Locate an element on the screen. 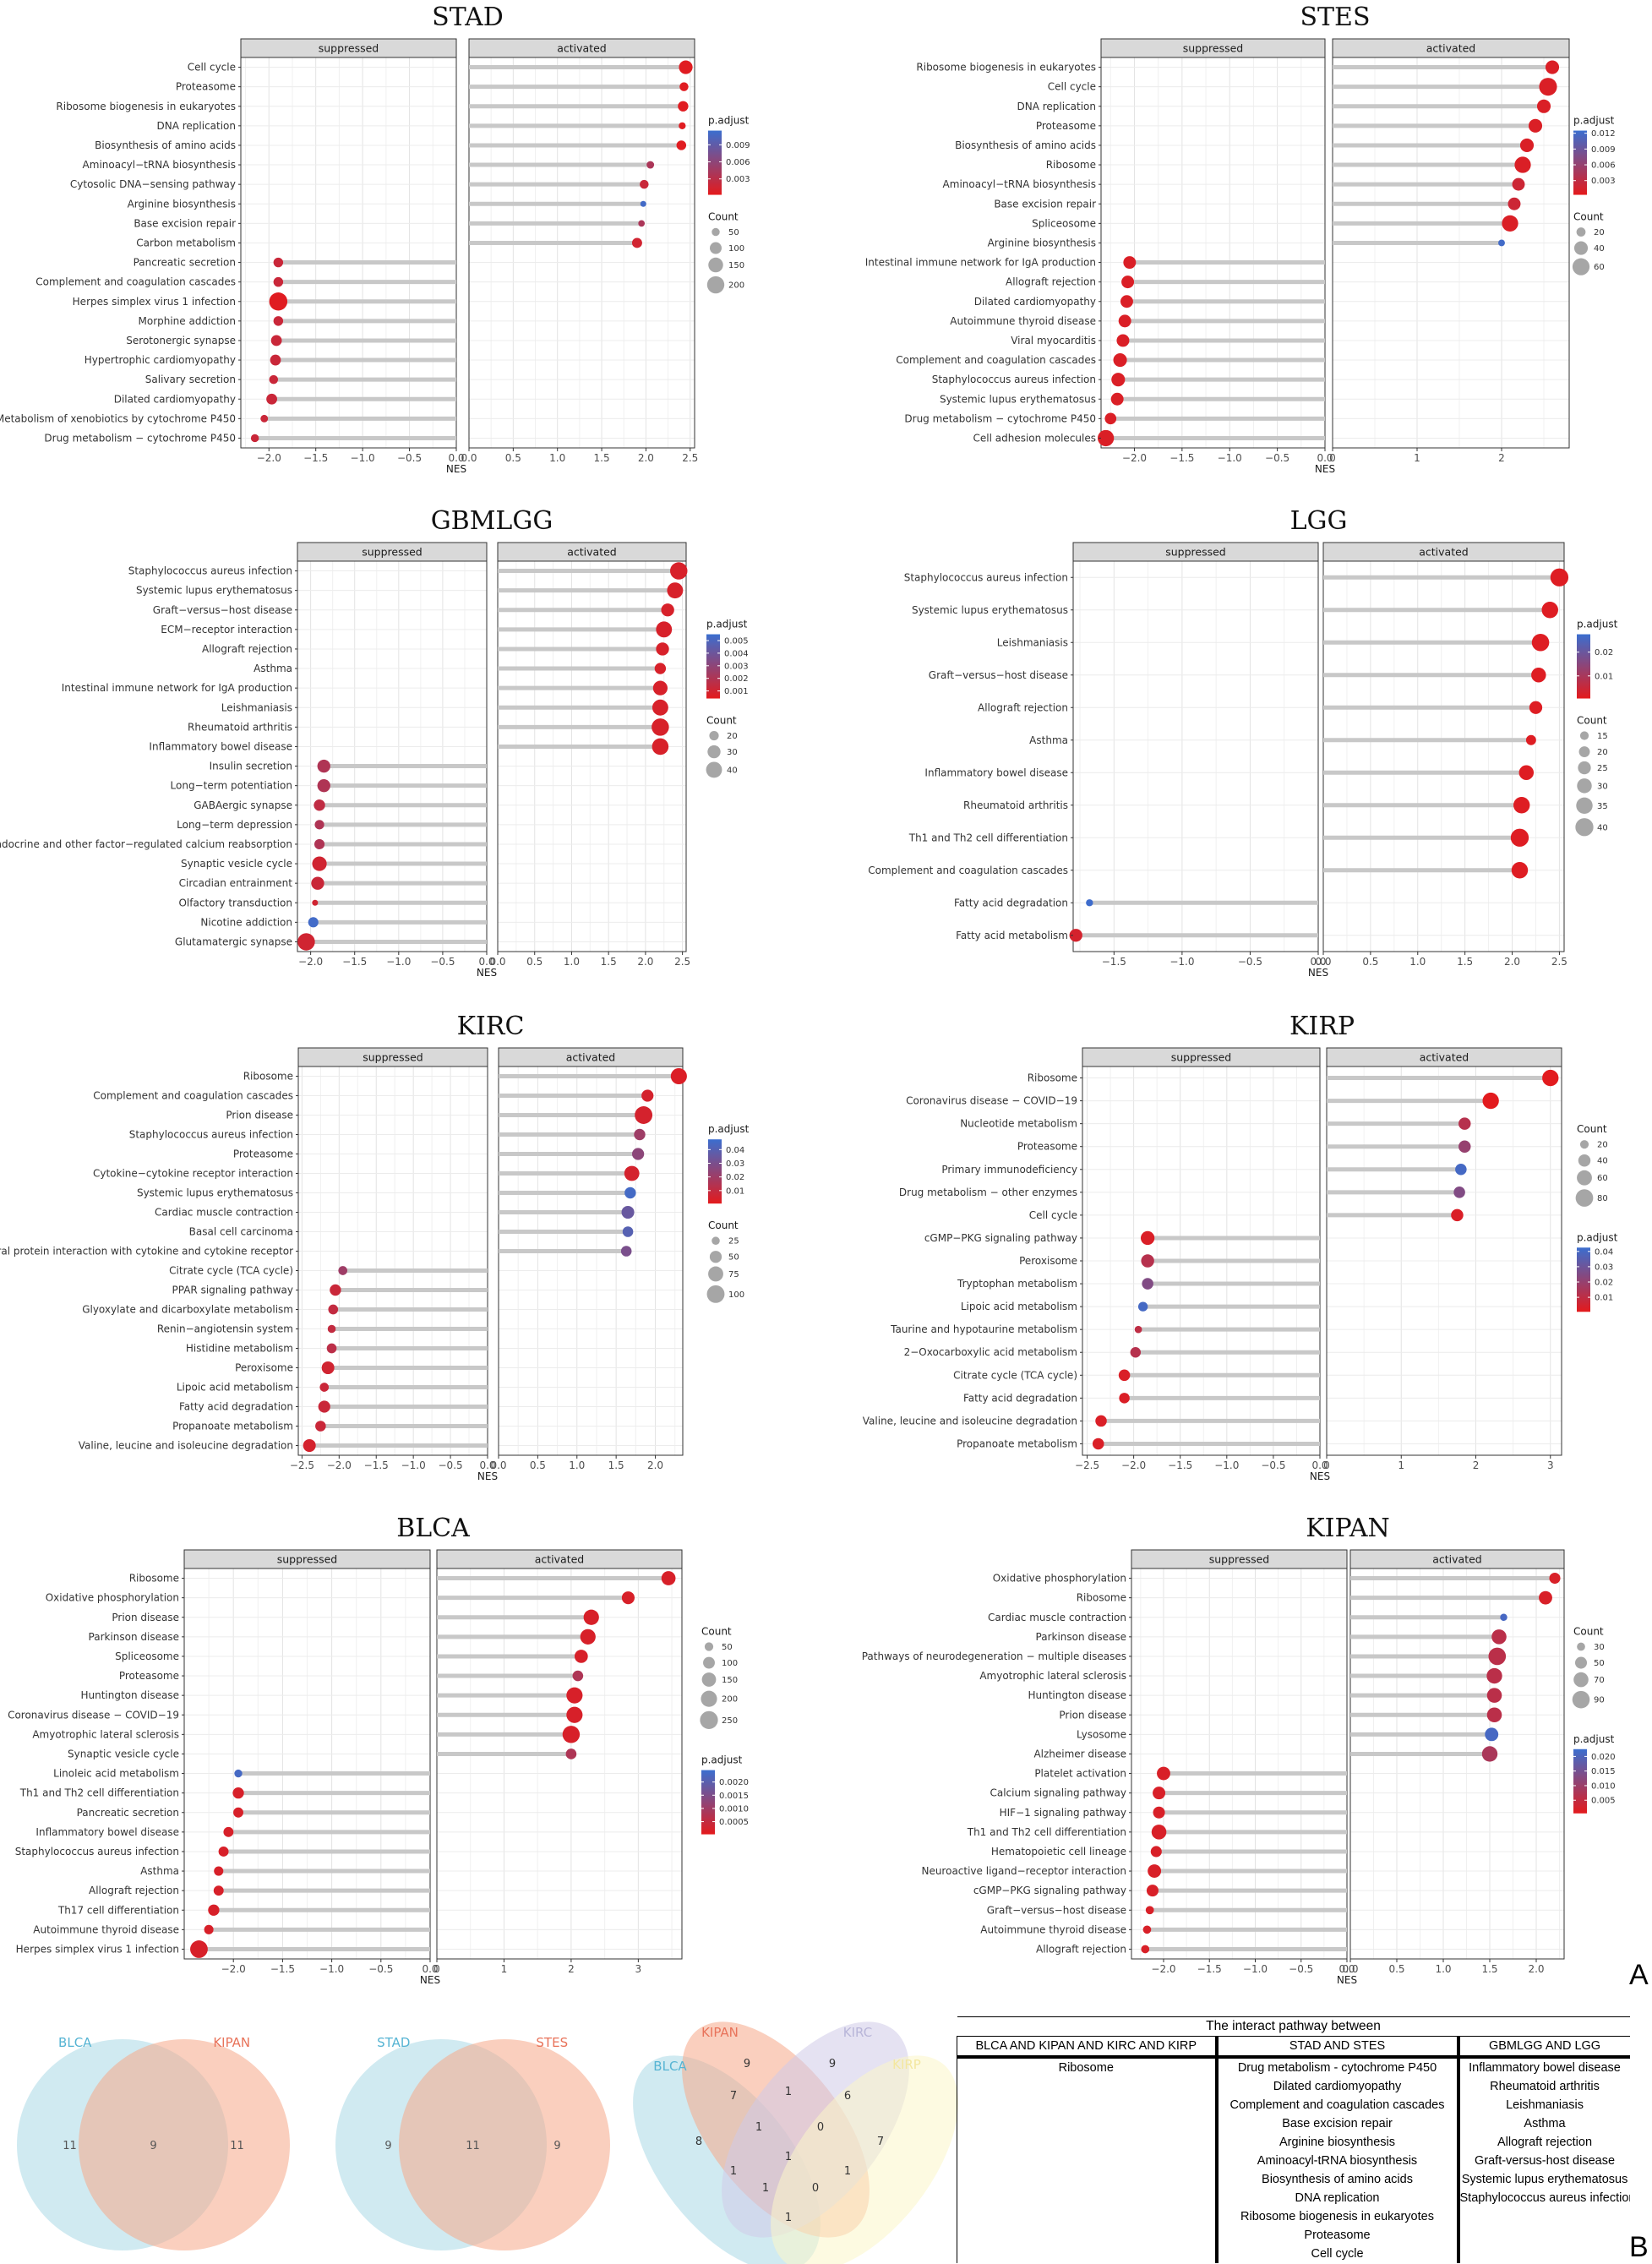 The width and height of the screenshot is (1652, 2264). facet-activated: activated 0.0 0.5 1.0 1.5 2.0 is located at coordinates (1454, 1762).